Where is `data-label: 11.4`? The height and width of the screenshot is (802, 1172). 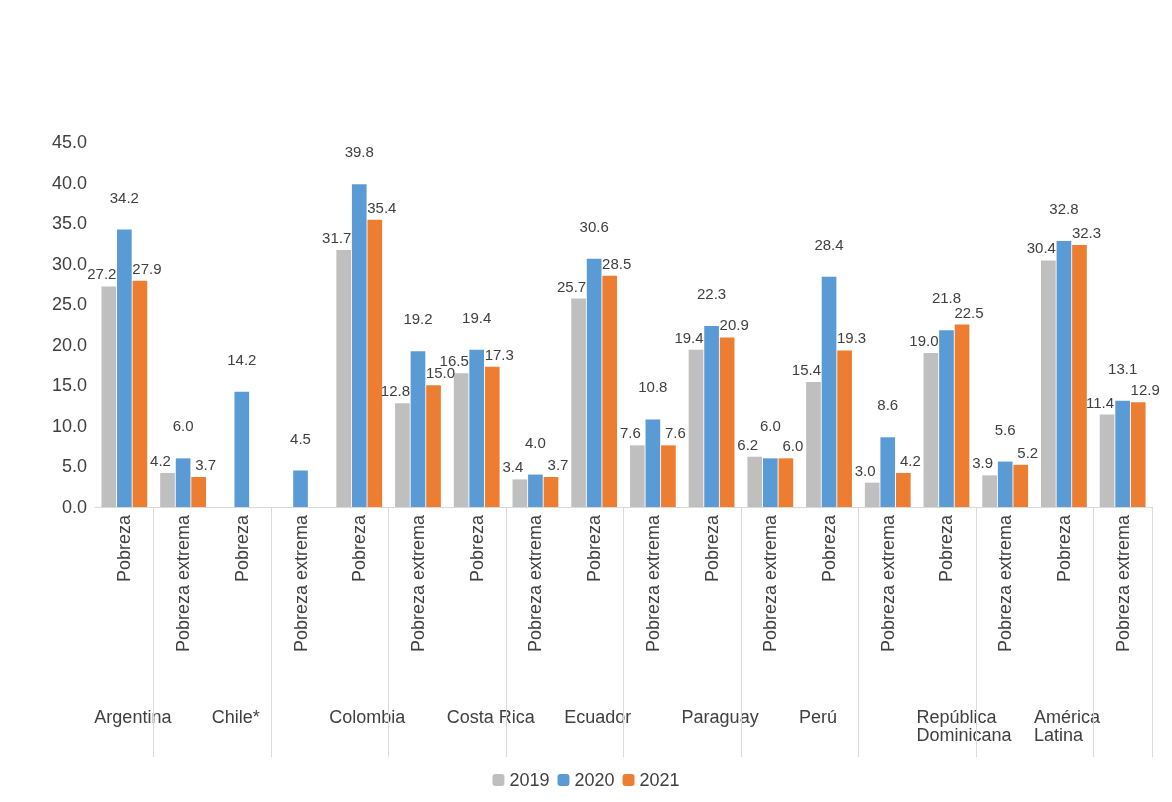
data-label: 11.4 is located at coordinates (1100, 402).